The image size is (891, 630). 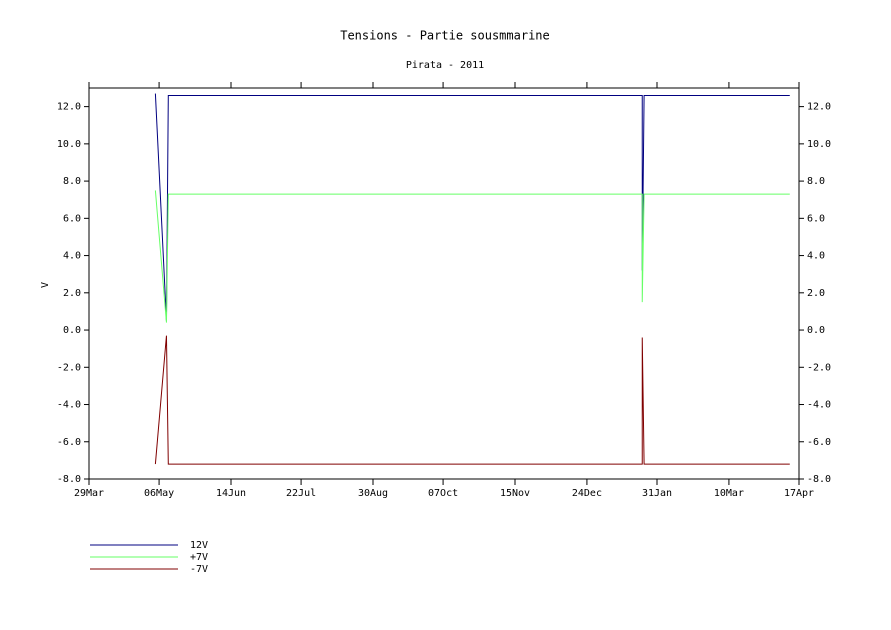 What do you see at coordinates (72, 293) in the screenshot?
I see `y-tick-label: 2.0` at bounding box center [72, 293].